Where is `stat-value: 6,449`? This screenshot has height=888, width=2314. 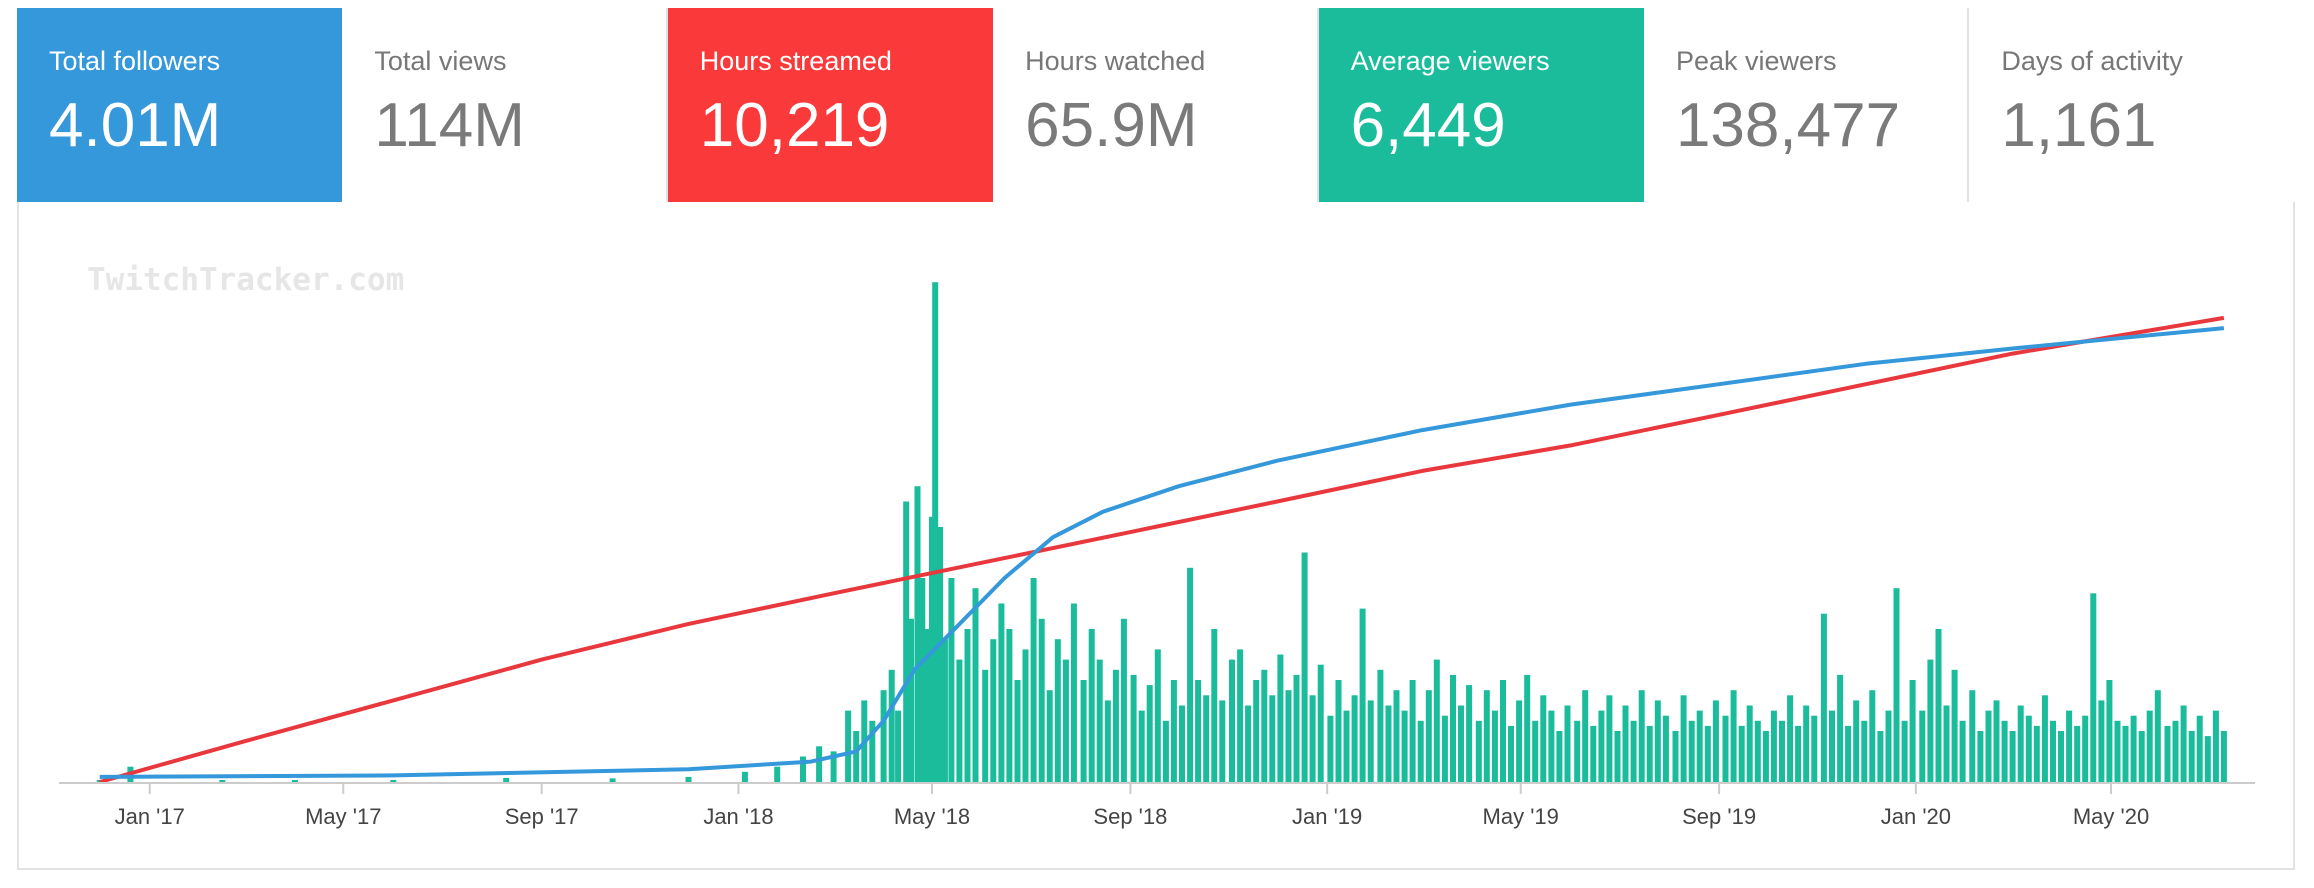 stat-value: 6,449 is located at coordinates (1428, 125).